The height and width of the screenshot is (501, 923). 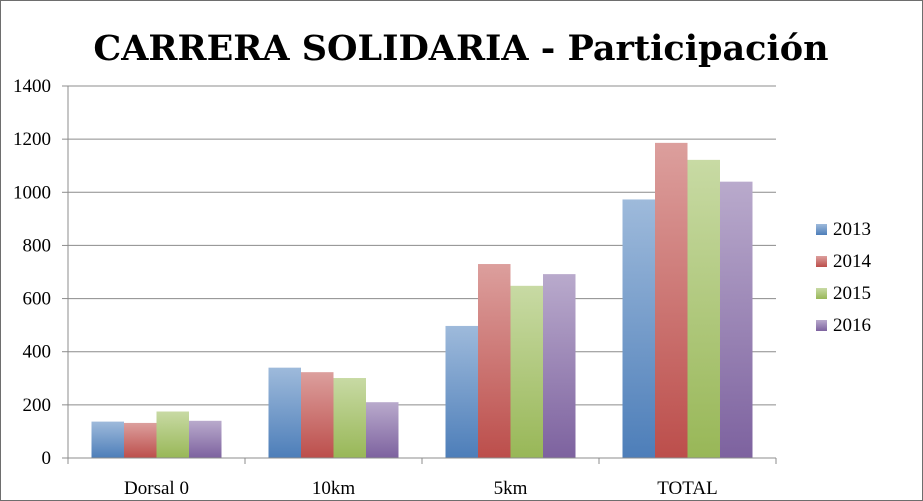 What do you see at coordinates (852, 325) in the screenshot?
I see `legend-label: 2016` at bounding box center [852, 325].